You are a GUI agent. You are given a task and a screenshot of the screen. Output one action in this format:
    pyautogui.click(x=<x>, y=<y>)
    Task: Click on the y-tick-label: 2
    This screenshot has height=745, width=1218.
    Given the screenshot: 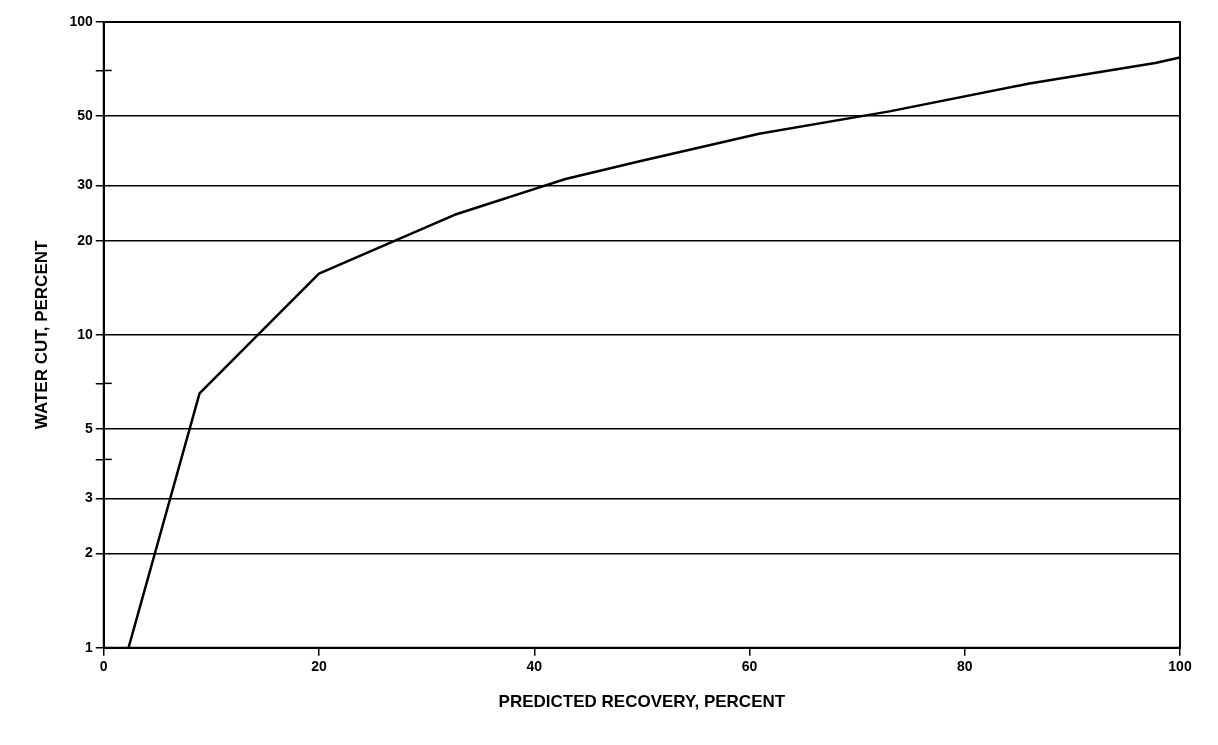 What is the action you would take?
    pyautogui.click(x=88, y=552)
    